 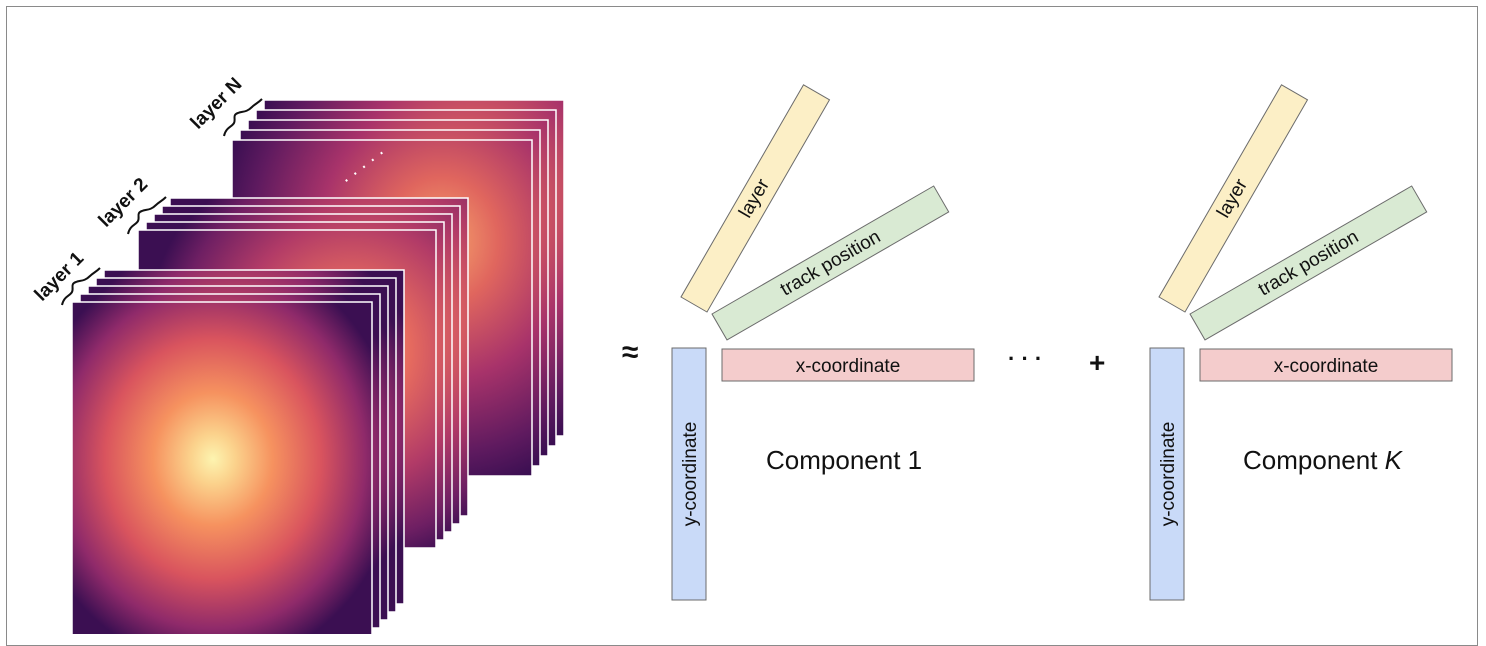 What do you see at coordinates (844, 460) in the screenshot?
I see `component-1-title: Component 1` at bounding box center [844, 460].